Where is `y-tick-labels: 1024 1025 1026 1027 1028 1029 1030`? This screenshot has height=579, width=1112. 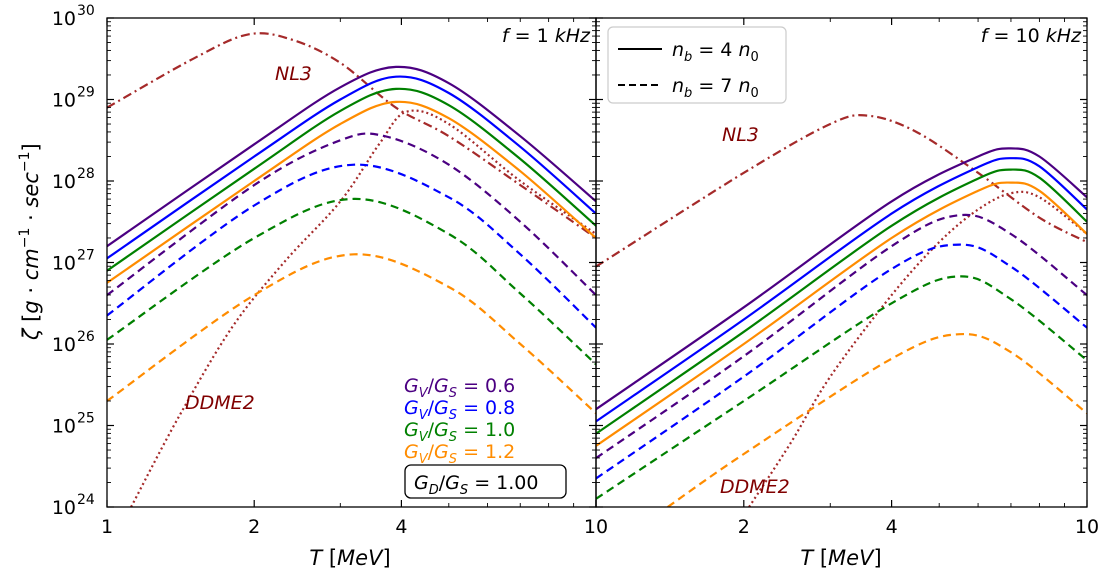
y-tick-labels: 1024 1025 1026 1027 1028 1029 1030 is located at coordinates (73, 261).